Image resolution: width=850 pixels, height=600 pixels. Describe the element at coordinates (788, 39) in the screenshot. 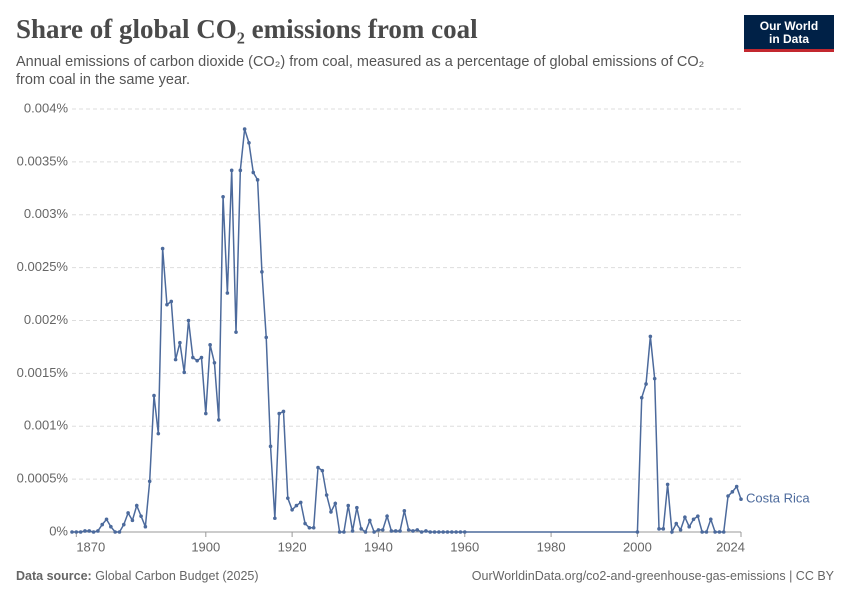

I see `logo-line: in Data` at that location.